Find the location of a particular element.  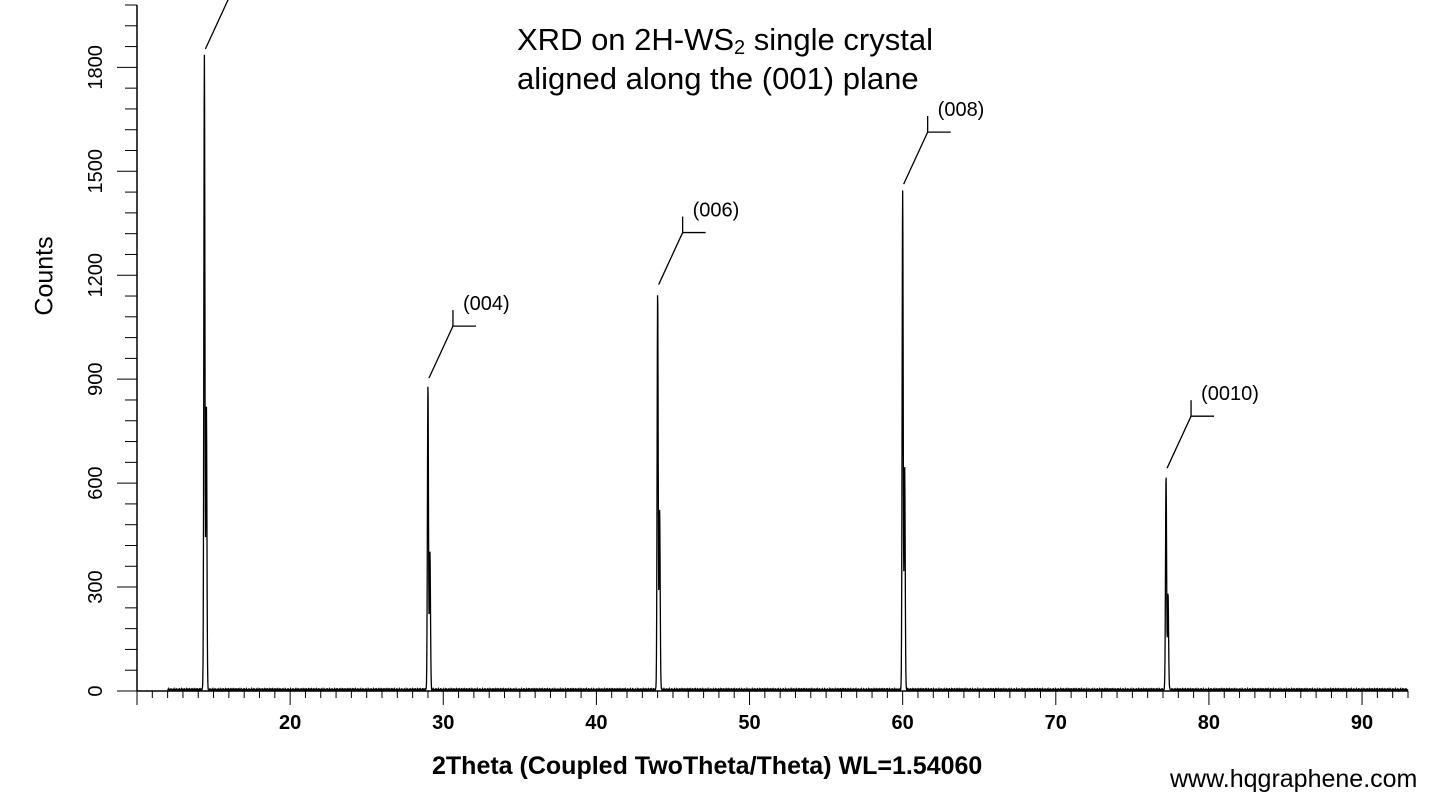

x-tick-label: 80 is located at coordinates (1209, 723).